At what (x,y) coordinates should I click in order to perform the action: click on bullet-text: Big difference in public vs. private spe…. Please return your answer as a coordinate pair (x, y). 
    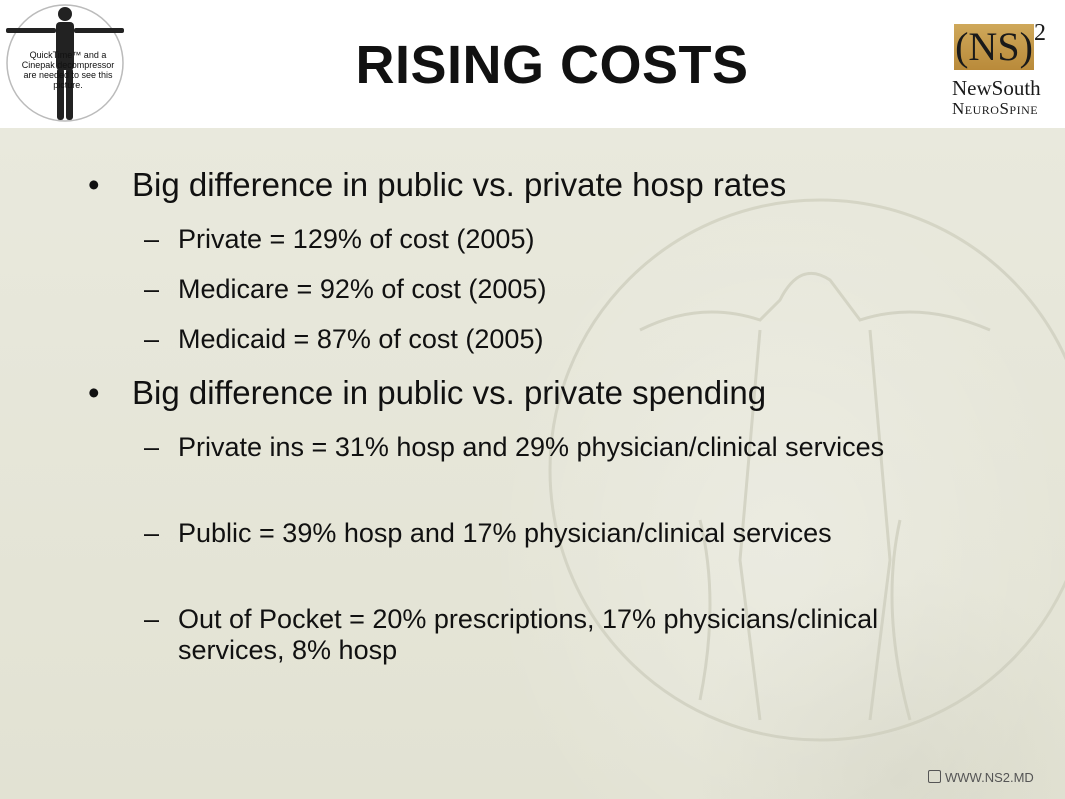
    Looking at the image, I should click on (449, 392).